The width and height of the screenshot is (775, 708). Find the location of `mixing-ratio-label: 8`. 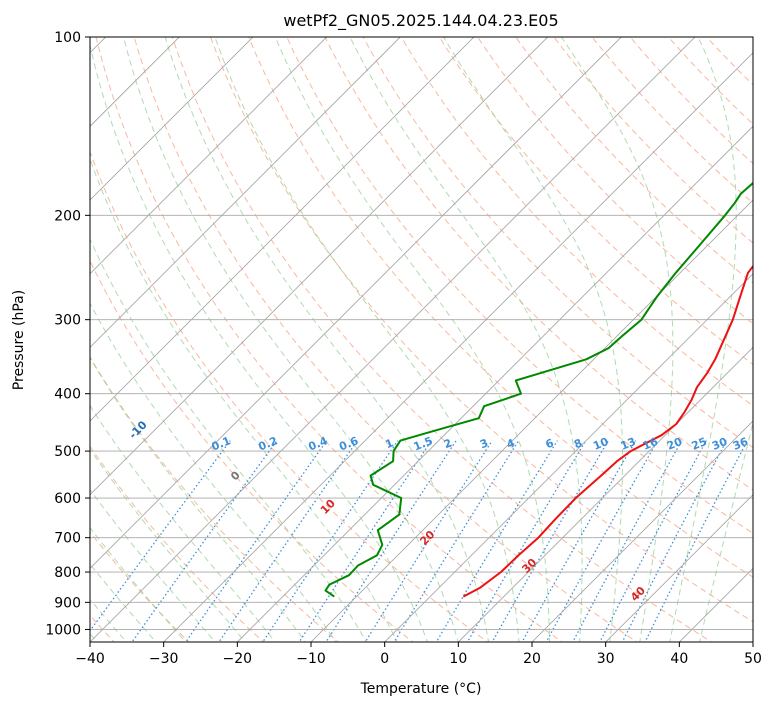

mixing-ratio-label: 8 is located at coordinates (578, 443).